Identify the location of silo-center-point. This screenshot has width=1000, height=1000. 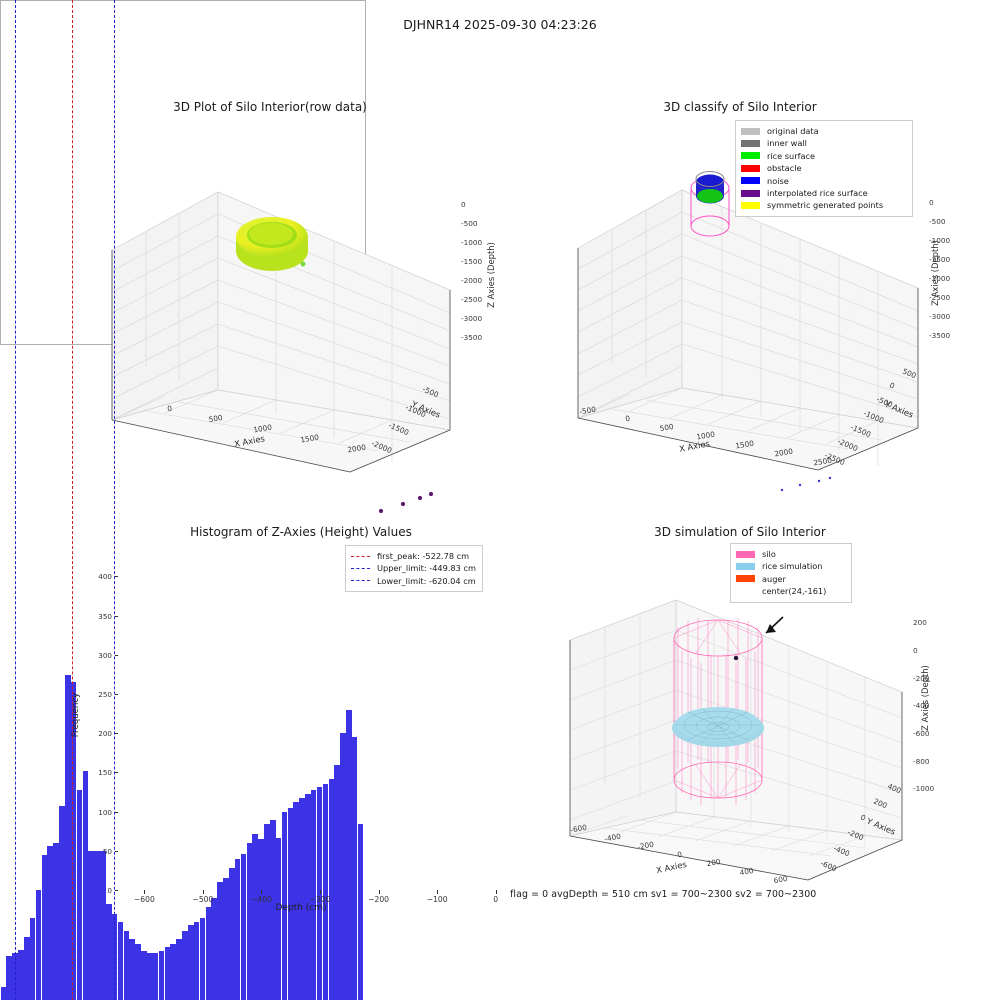
(736, 658).